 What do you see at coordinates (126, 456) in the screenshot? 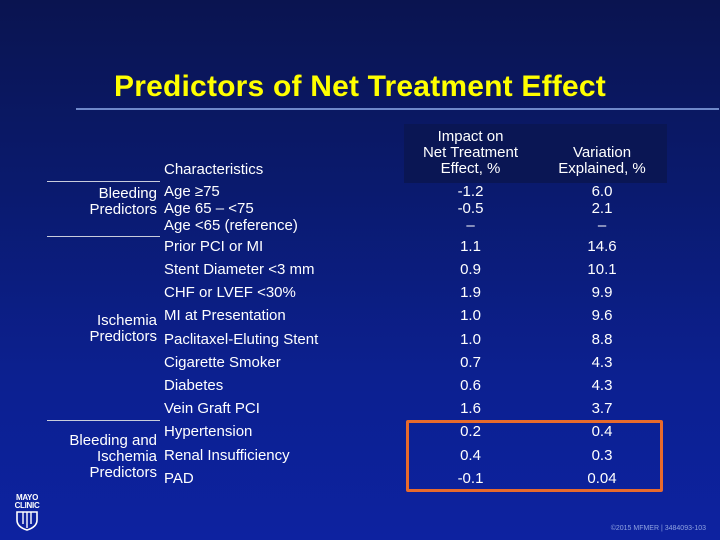
I see `group-both-line-2: Ischemia` at bounding box center [126, 456].